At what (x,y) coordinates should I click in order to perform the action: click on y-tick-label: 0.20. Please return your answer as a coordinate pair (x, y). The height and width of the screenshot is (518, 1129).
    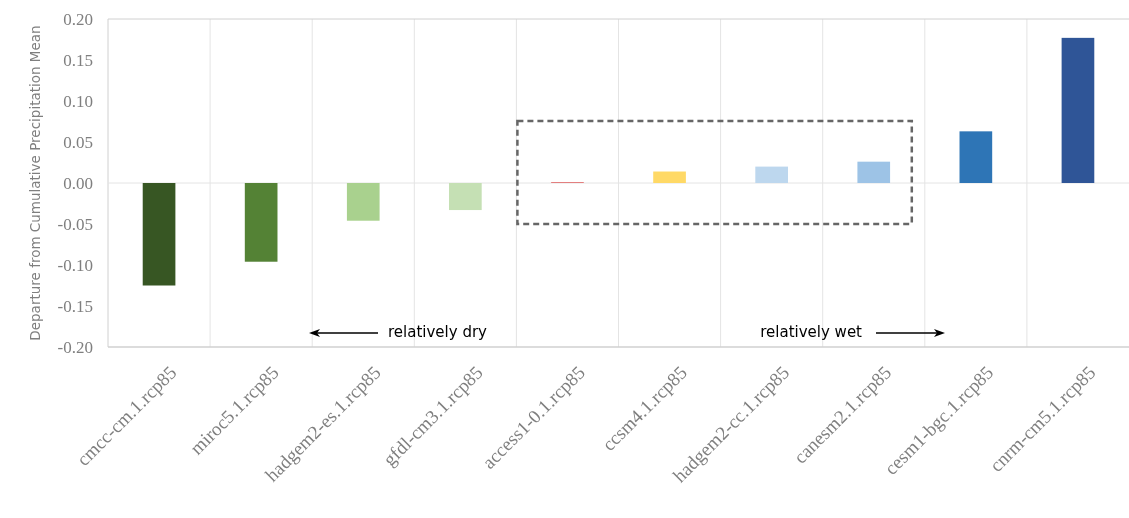
    Looking at the image, I should click on (78, 19).